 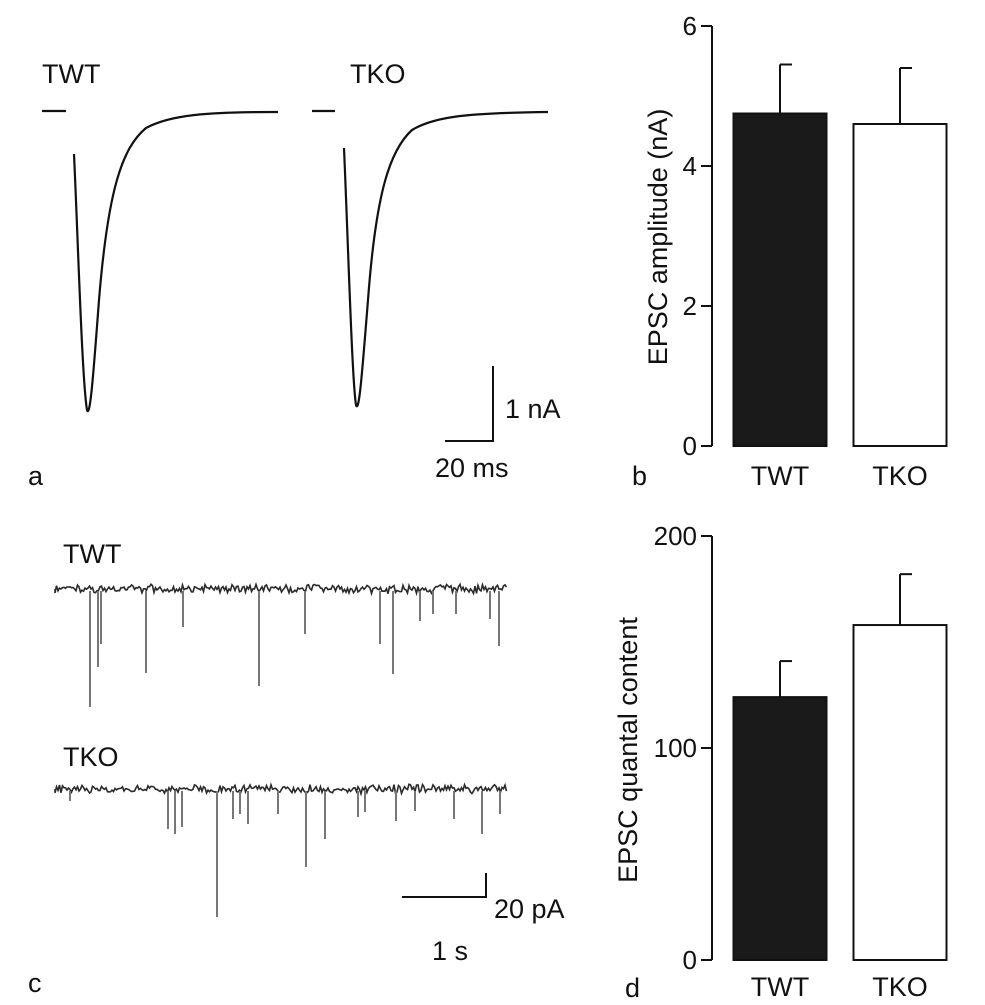 I want to click on scalebar-c, so click(x=444, y=885).